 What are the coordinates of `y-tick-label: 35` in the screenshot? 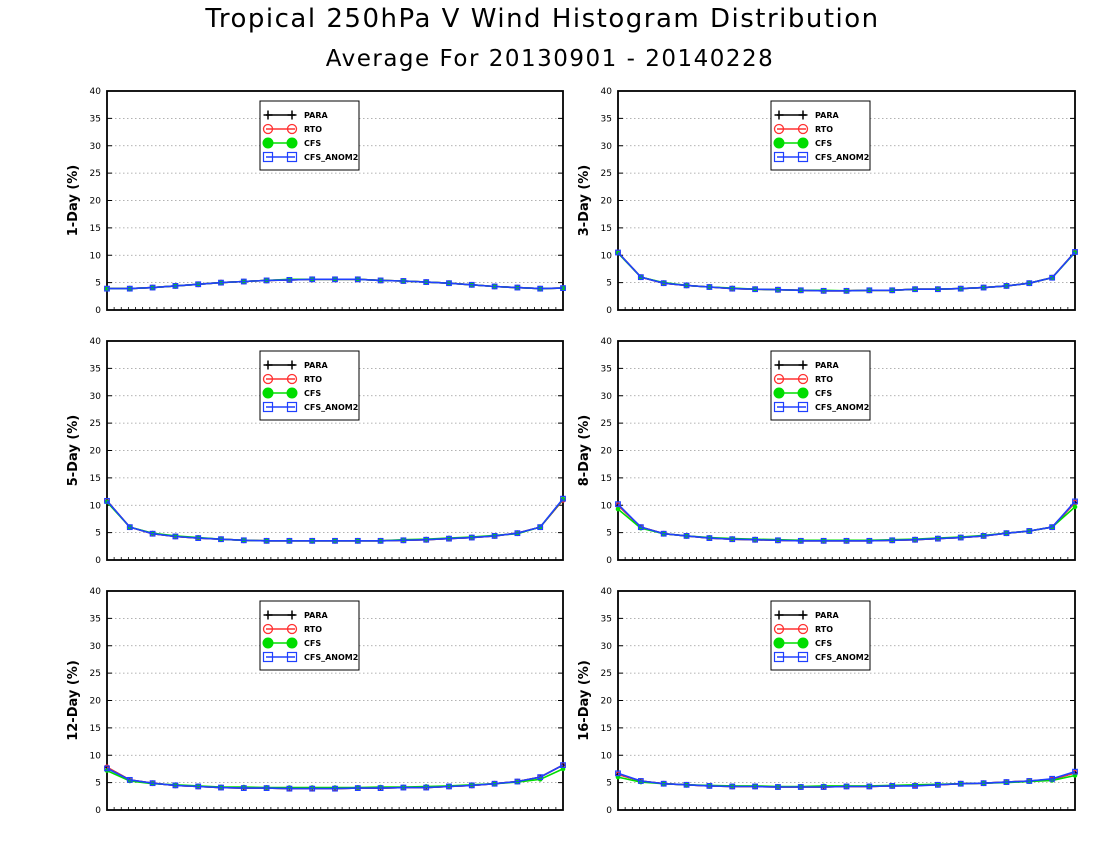 It's located at (606, 619).